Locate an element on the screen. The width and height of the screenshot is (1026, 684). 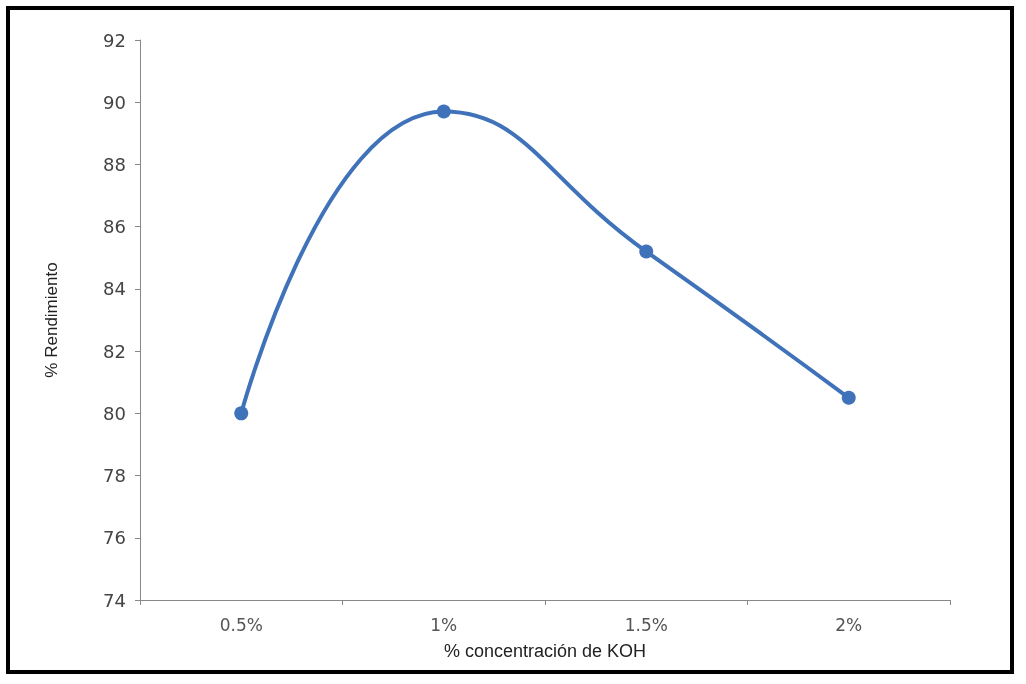
x-tick-label: 1.5% is located at coordinates (646, 624).